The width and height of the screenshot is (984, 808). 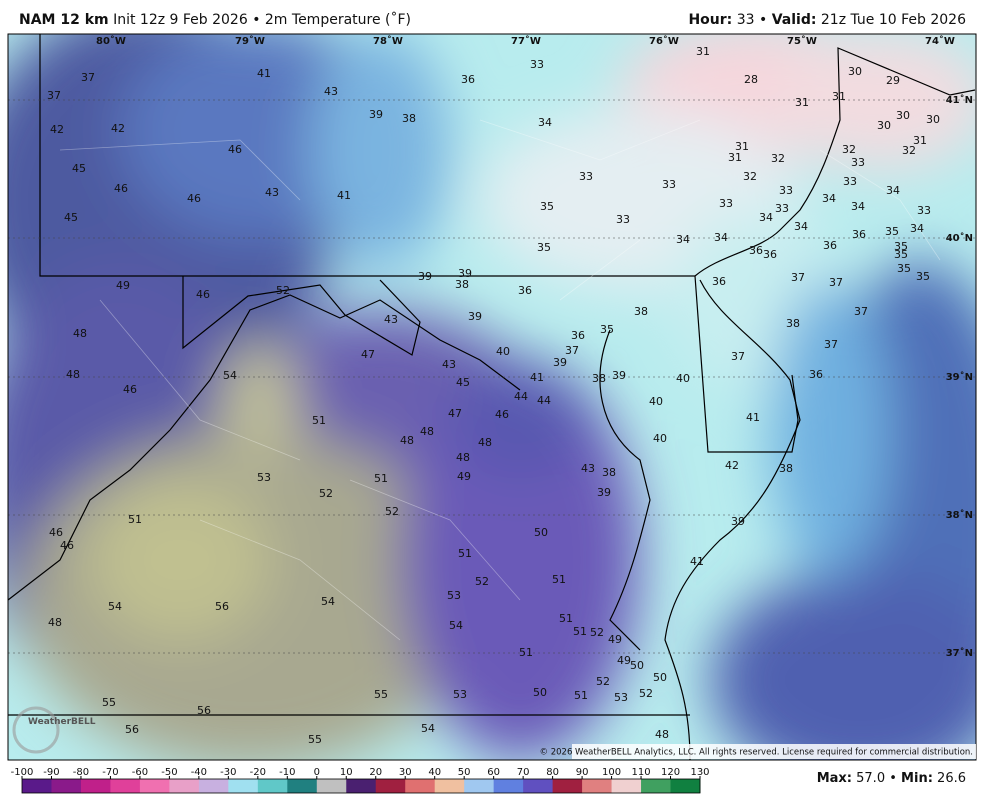 What do you see at coordinates (169, 772) in the screenshot?
I see `colorbar-label: -50` at bounding box center [169, 772].